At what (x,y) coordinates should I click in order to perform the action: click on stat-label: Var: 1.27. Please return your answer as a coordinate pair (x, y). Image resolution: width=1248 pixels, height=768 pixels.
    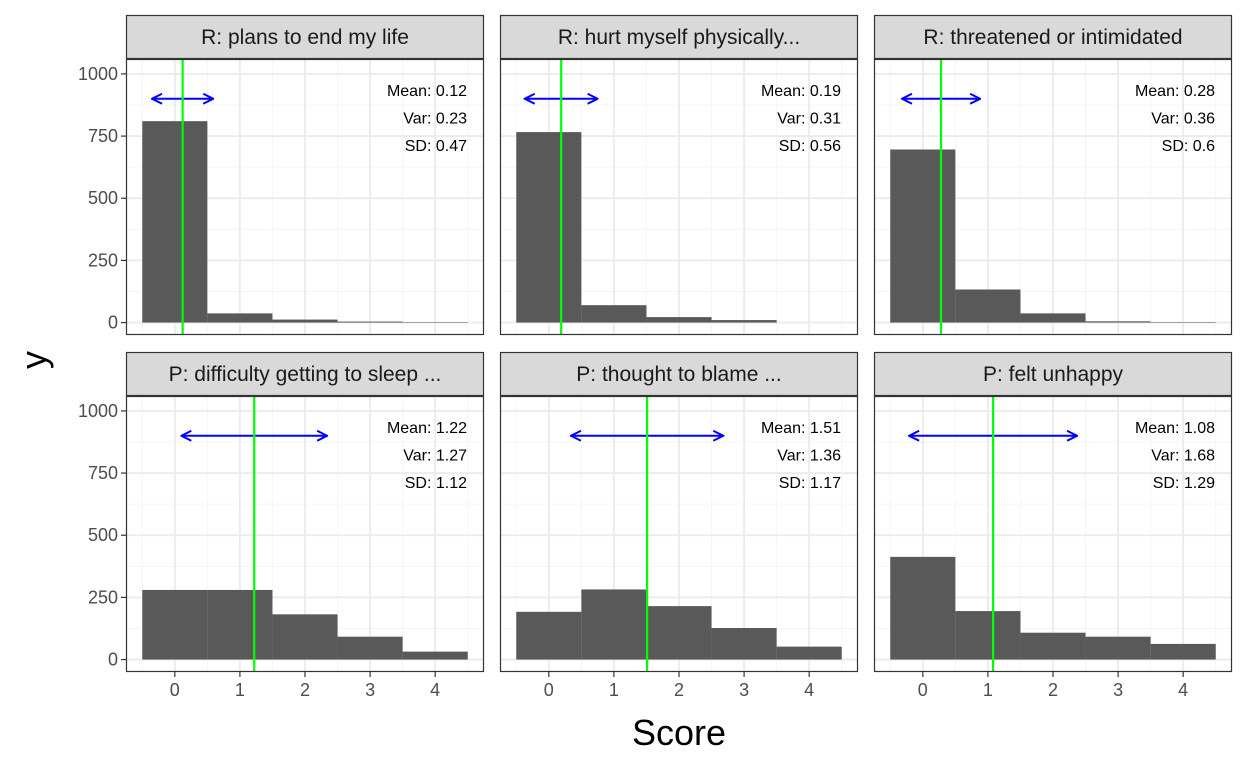
    Looking at the image, I should click on (435, 456).